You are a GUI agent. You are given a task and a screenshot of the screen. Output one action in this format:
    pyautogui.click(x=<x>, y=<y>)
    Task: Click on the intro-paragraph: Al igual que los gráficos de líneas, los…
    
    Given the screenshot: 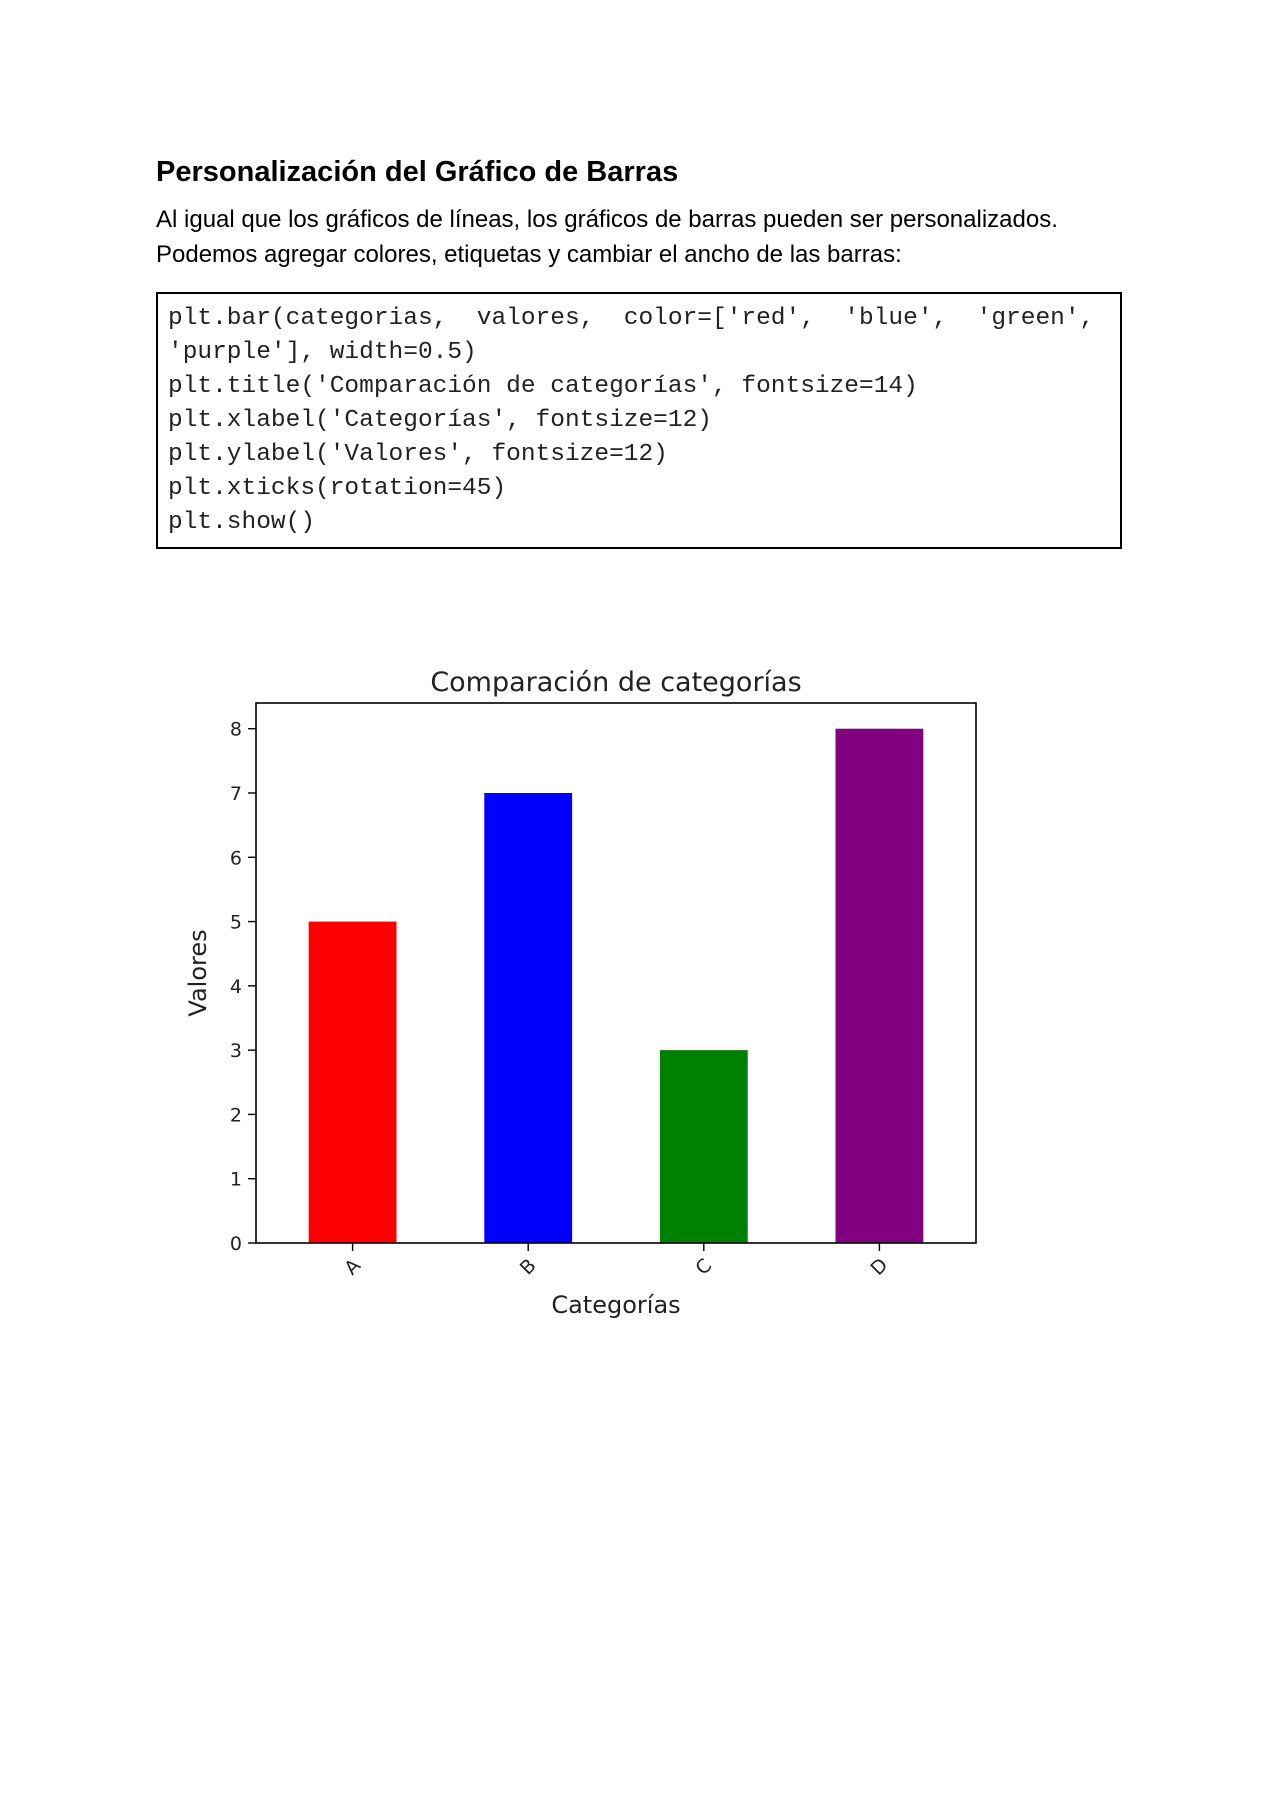 What is the action you would take?
    pyautogui.click(x=646, y=237)
    